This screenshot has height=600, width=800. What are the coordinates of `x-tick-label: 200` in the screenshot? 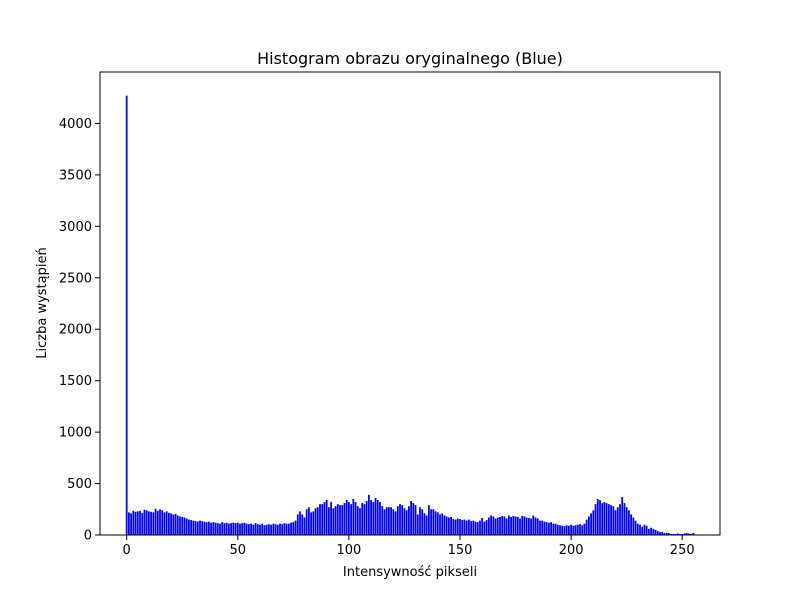 It's located at (571, 550).